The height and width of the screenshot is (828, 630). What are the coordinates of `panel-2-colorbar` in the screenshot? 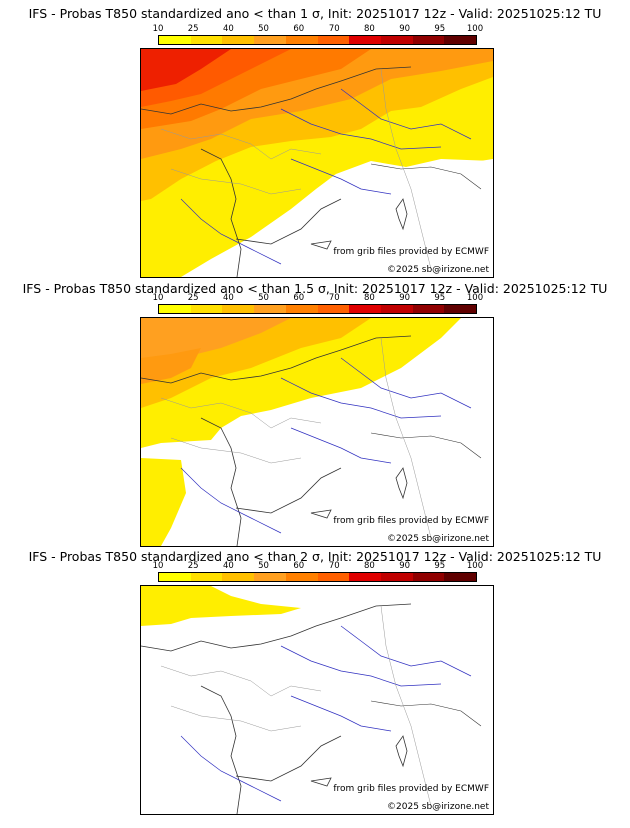 It's located at (317, 309).